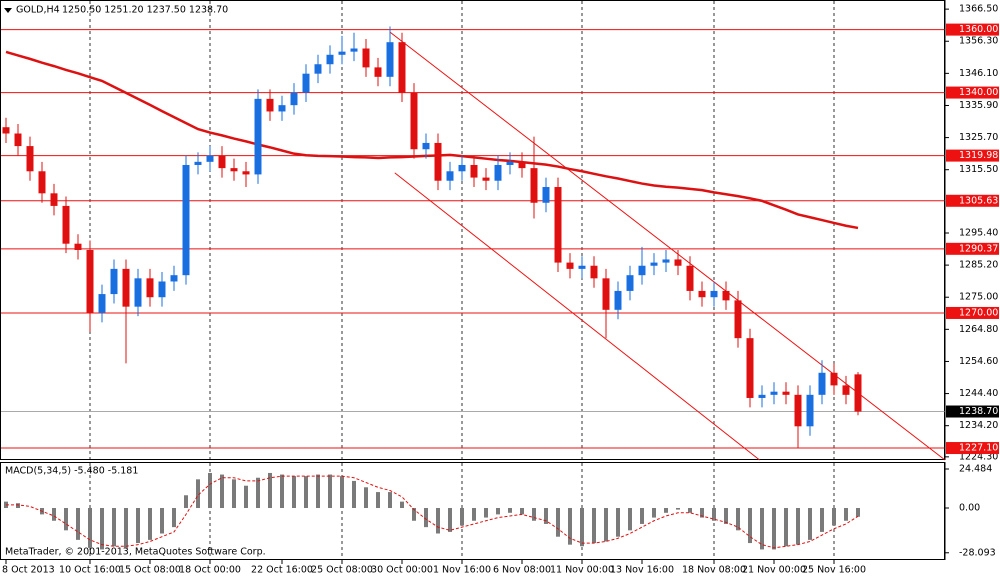  What do you see at coordinates (462, 570) in the screenshot?
I see `x-tick-label: 1 Nov 16:00` at bounding box center [462, 570].